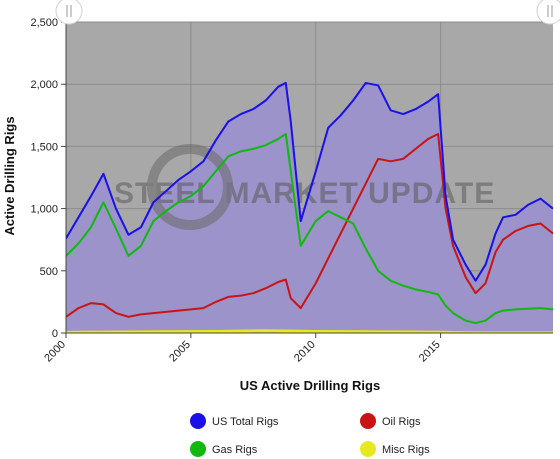 The height and width of the screenshot is (459, 560). I want to click on legend-label: US Total Rigs, so click(245, 422).